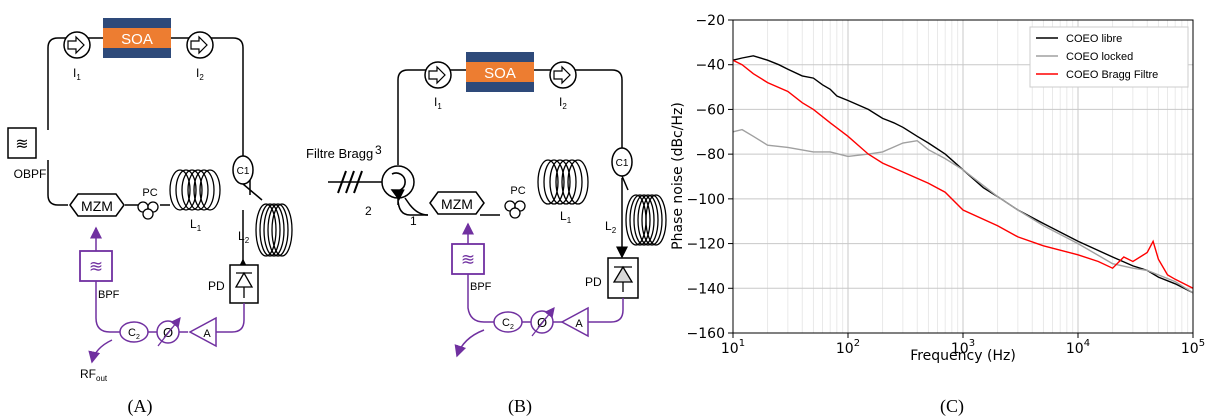  Describe the element at coordinates (94, 375) in the screenshot. I see `rfout-label: RFout` at that location.